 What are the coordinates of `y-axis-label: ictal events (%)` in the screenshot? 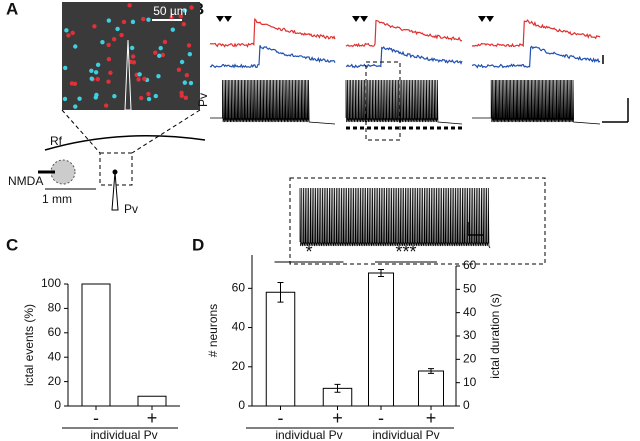 It's located at (29, 345).